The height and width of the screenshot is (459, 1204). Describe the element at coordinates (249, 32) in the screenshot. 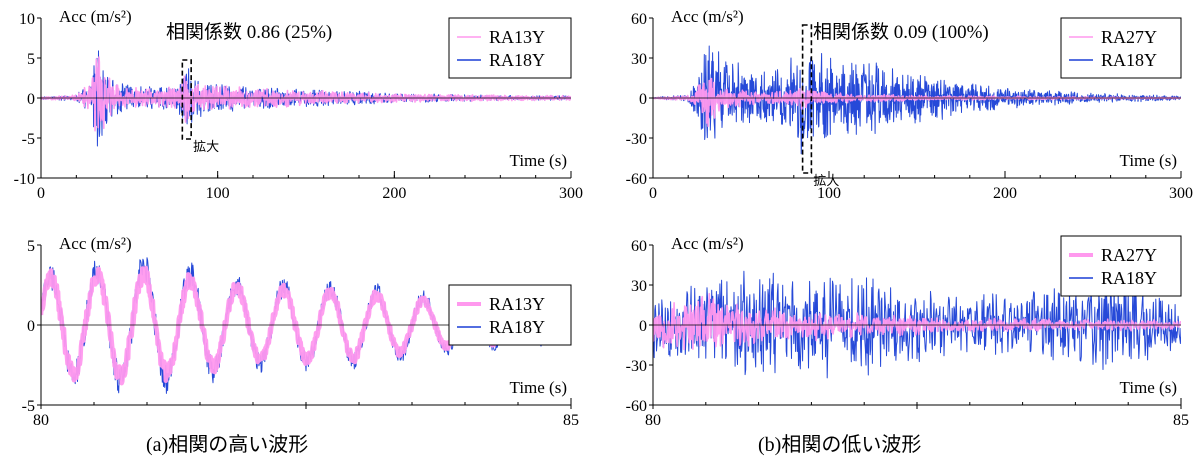

I see `correlation-annotation: 相関係数 0.86 (25%)` at that location.